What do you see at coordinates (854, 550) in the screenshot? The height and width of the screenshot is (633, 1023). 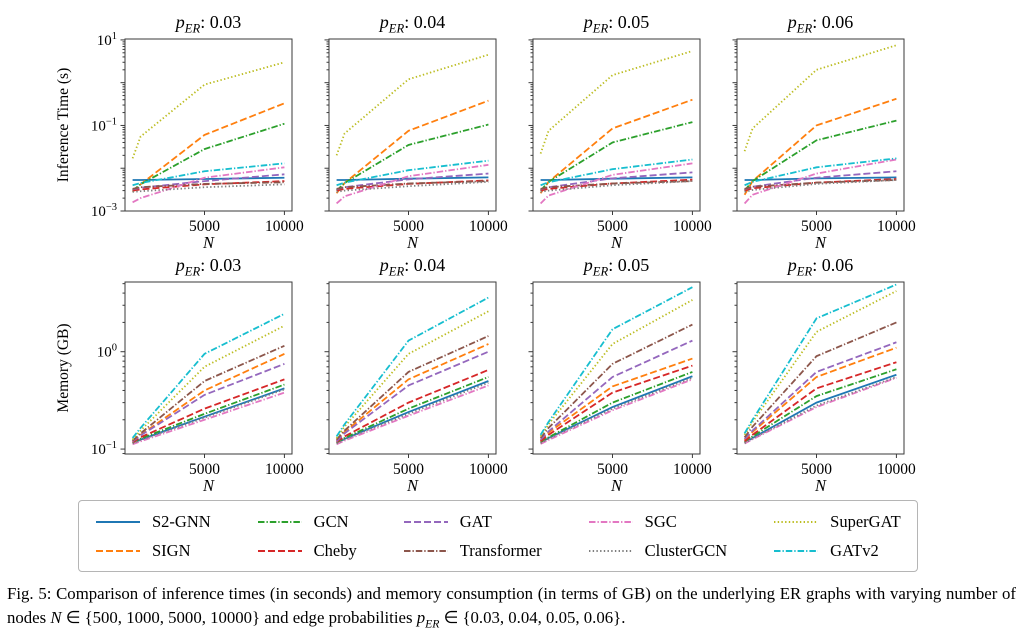 I see `legend-label: GATv2` at bounding box center [854, 550].